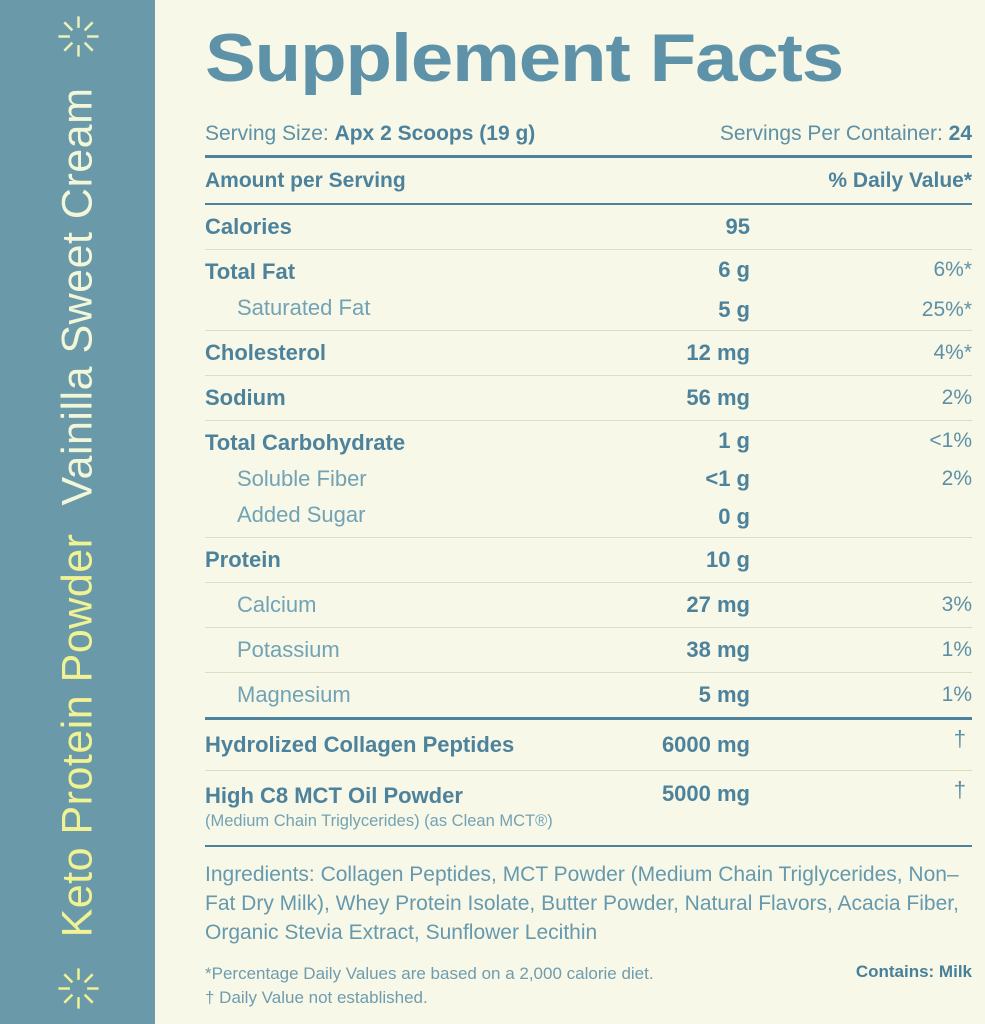 The height and width of the screenshot is (1024, 985). I want to click on amount-value: 27 mg, so click(718, 604).